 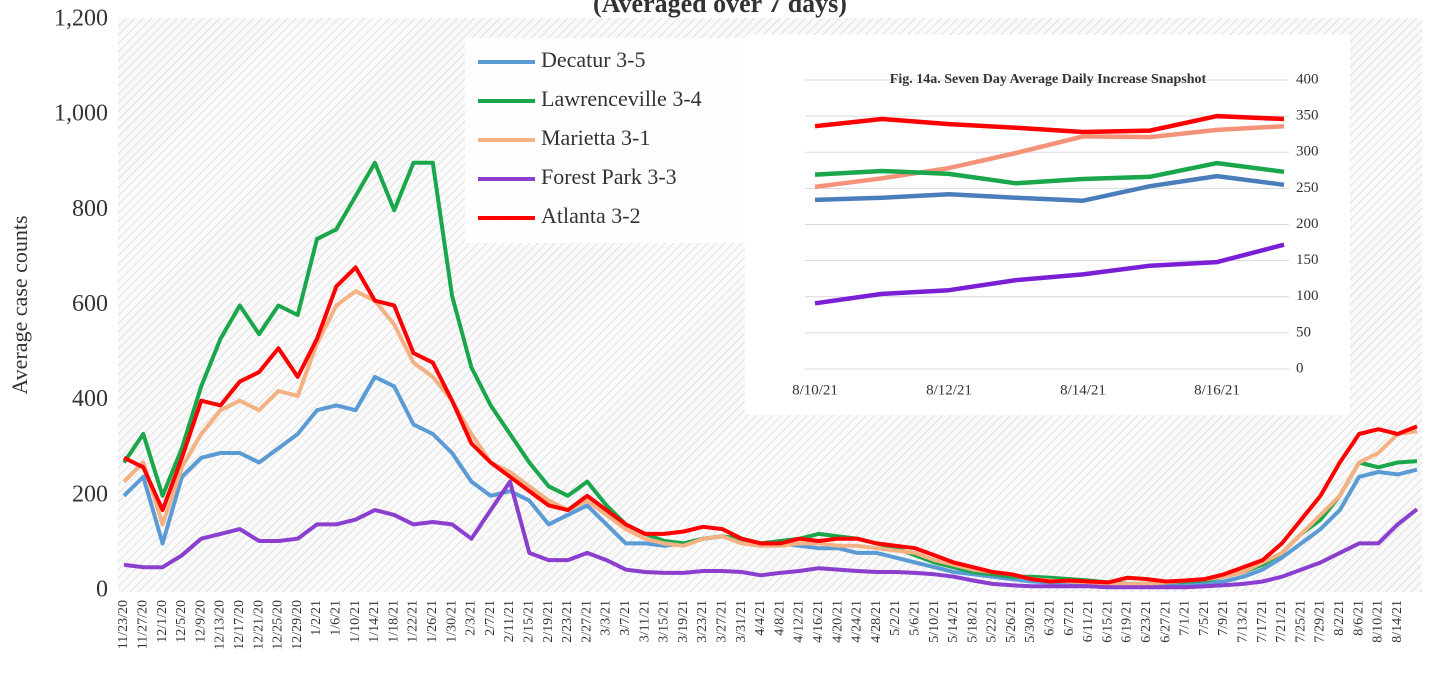 What do you see at coordinates (451, 621) in the screenshot?
I see `x-tick-label: 1/30/21` at bounding box center [451, 621].